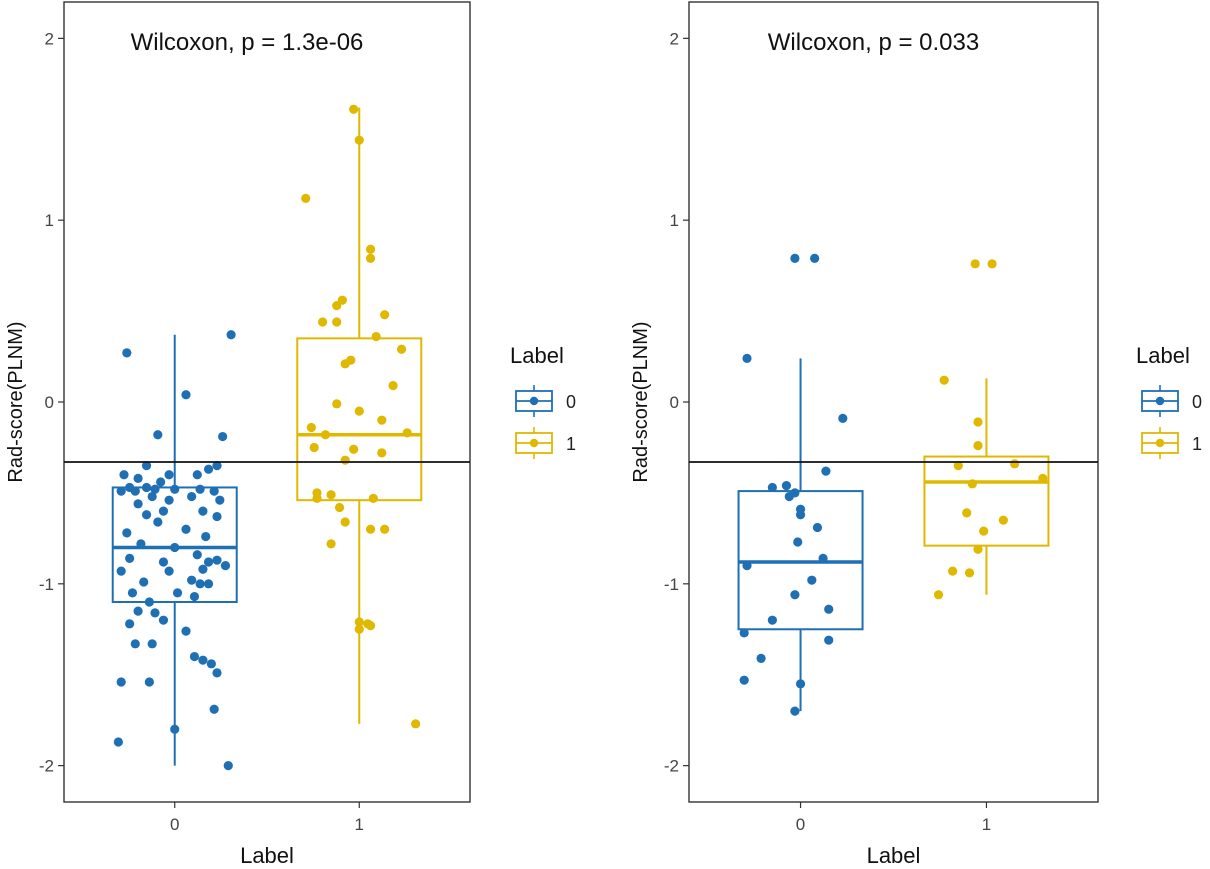 Image resolution: width=1210 pixels, height=869 pixels. I want to click on y-tick-label: 1, so click(674, 220).